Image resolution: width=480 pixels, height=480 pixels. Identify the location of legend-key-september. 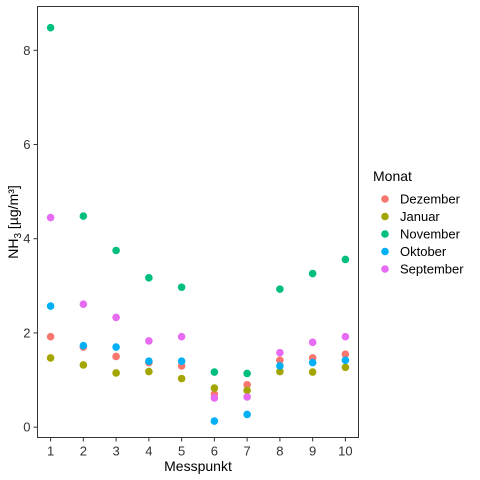
(385, 269).